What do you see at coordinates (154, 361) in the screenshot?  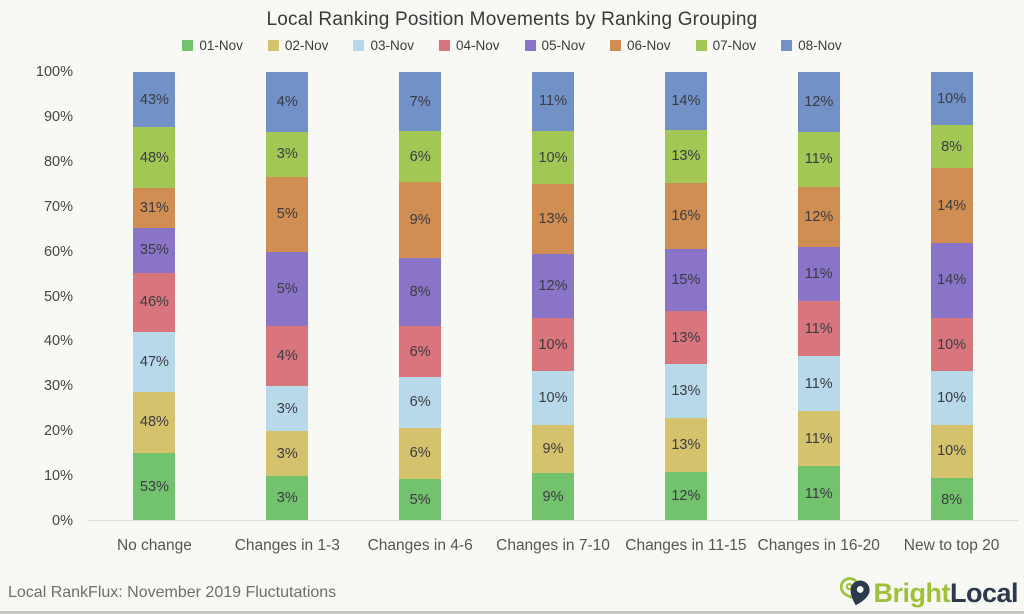 I see `bar-segment: 47%` at bounding box center [154, 361].